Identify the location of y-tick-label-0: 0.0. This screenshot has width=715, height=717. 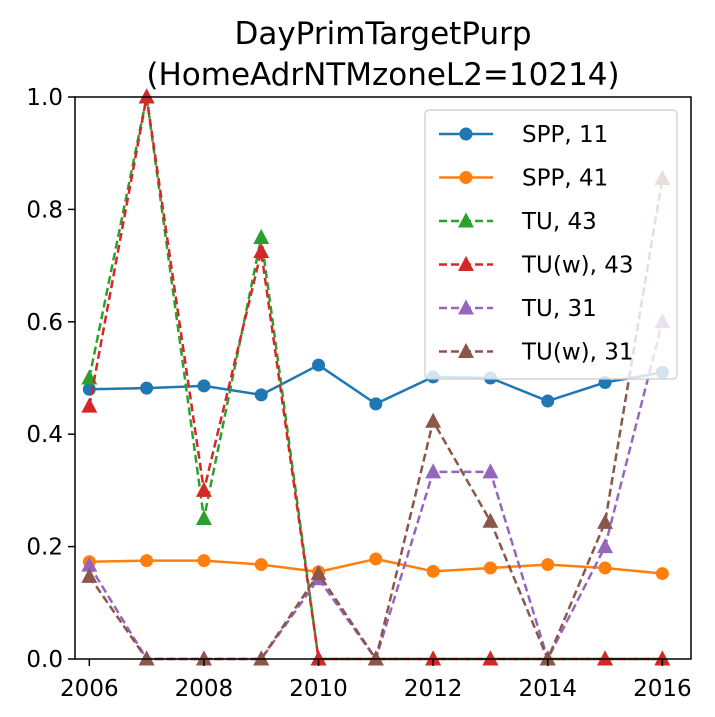
(44, 660).